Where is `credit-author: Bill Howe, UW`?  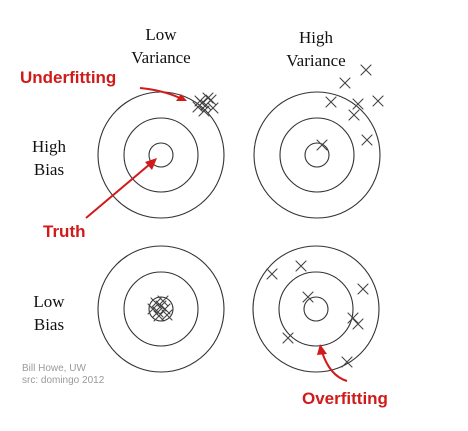
credit-author: Bill Howe, UW is located at coordinates (54, 368).